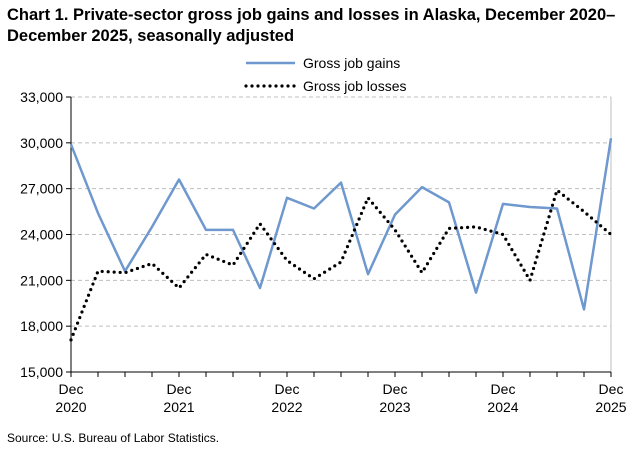 The image size is (642, 454). Describe the element at coordinates (41, 235) in the screenshot. I see `y-tick-label: 24,000` at that location.